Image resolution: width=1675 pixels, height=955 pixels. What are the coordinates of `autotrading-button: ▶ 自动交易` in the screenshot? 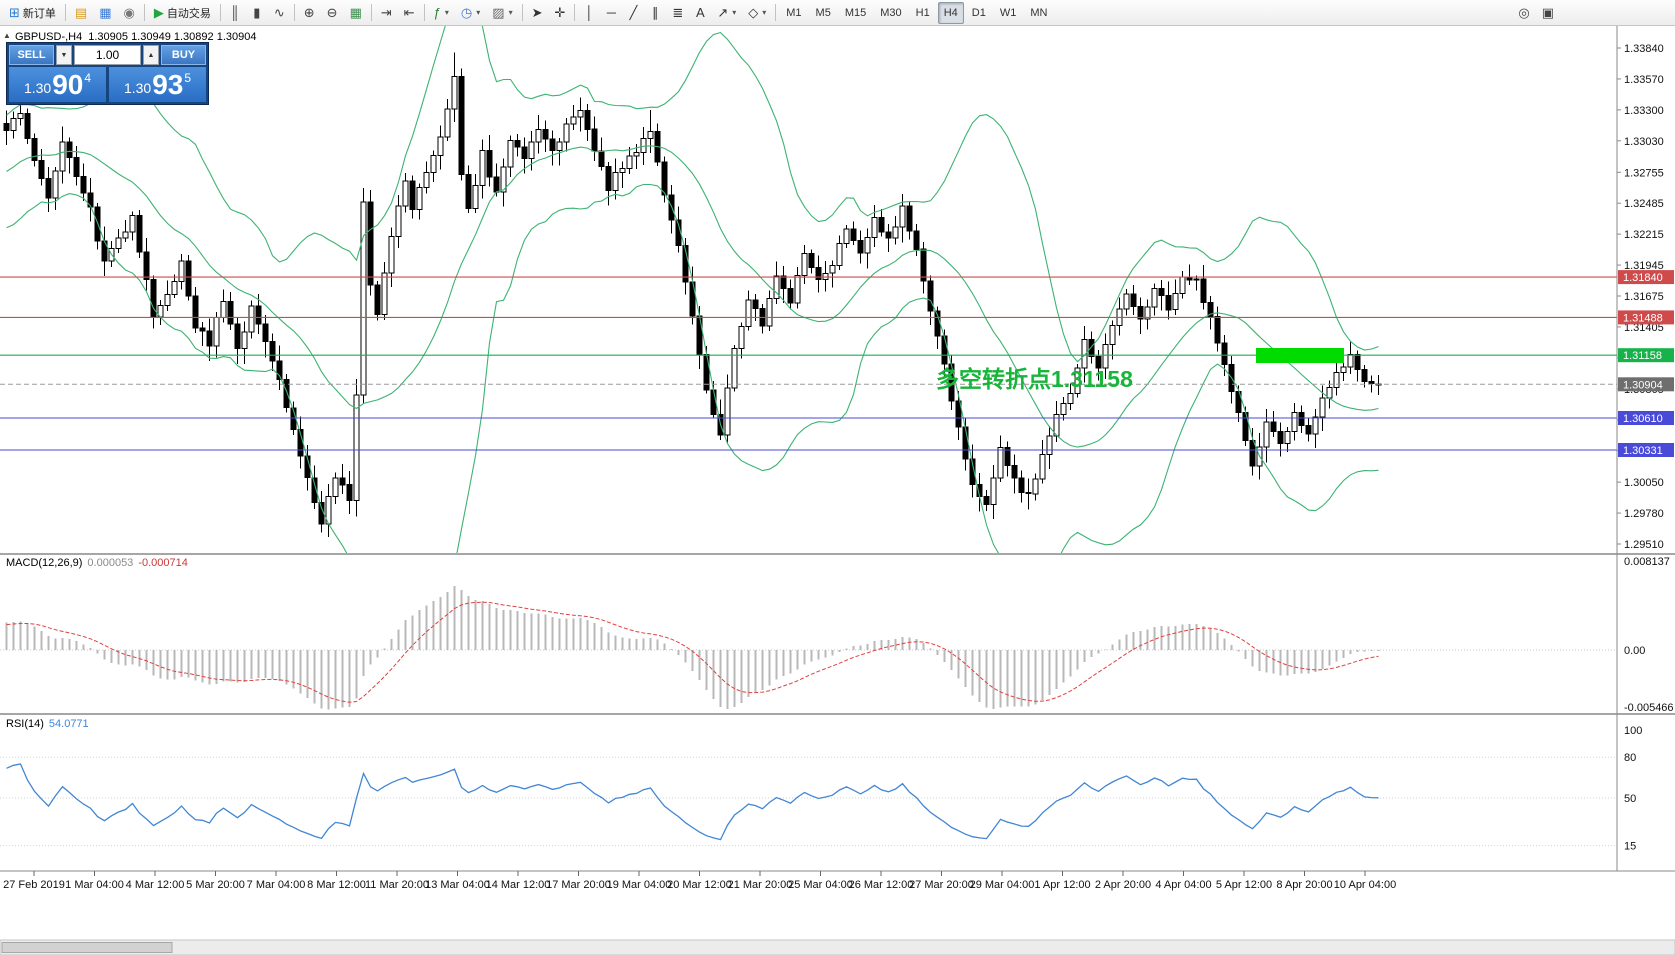 It's located at (182, 13).